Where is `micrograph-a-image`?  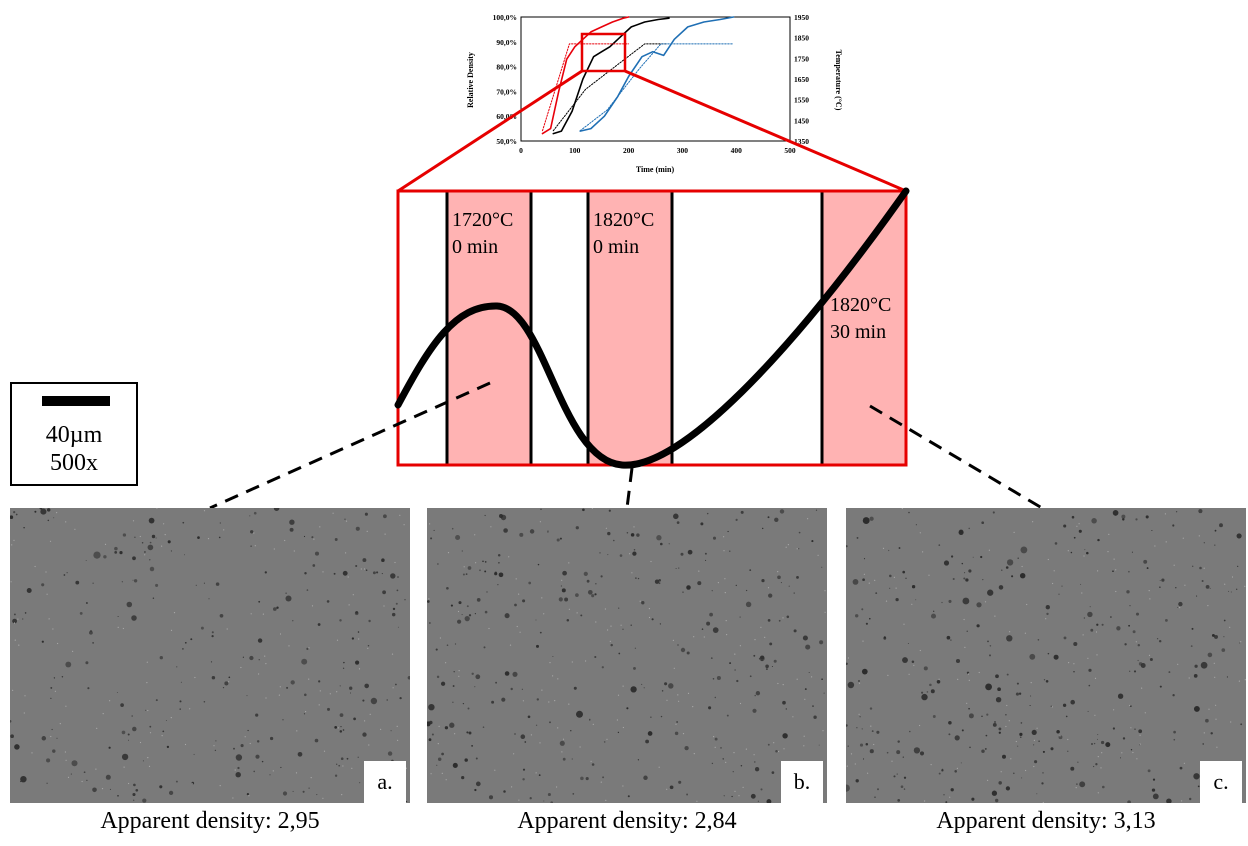
micrograph-a-image is located at coordinates (210, 655).